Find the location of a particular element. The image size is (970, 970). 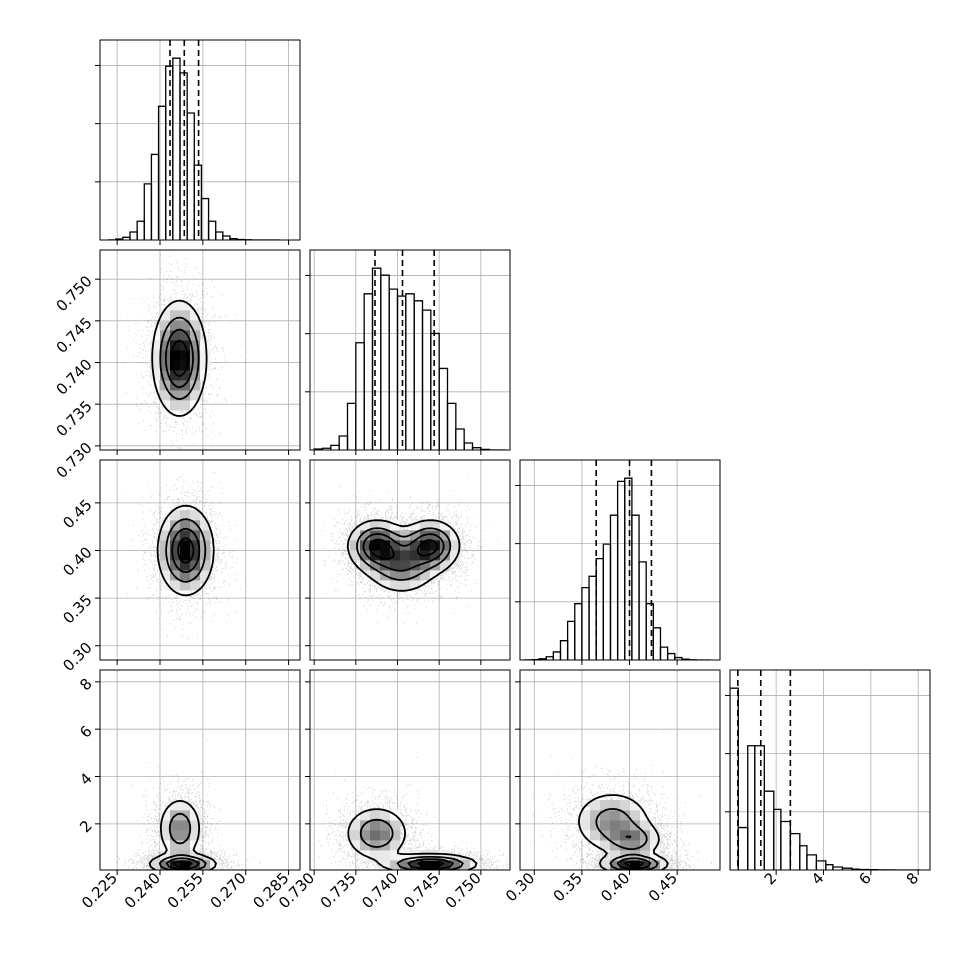

histogram-bars is located at coordinates (617, 560).